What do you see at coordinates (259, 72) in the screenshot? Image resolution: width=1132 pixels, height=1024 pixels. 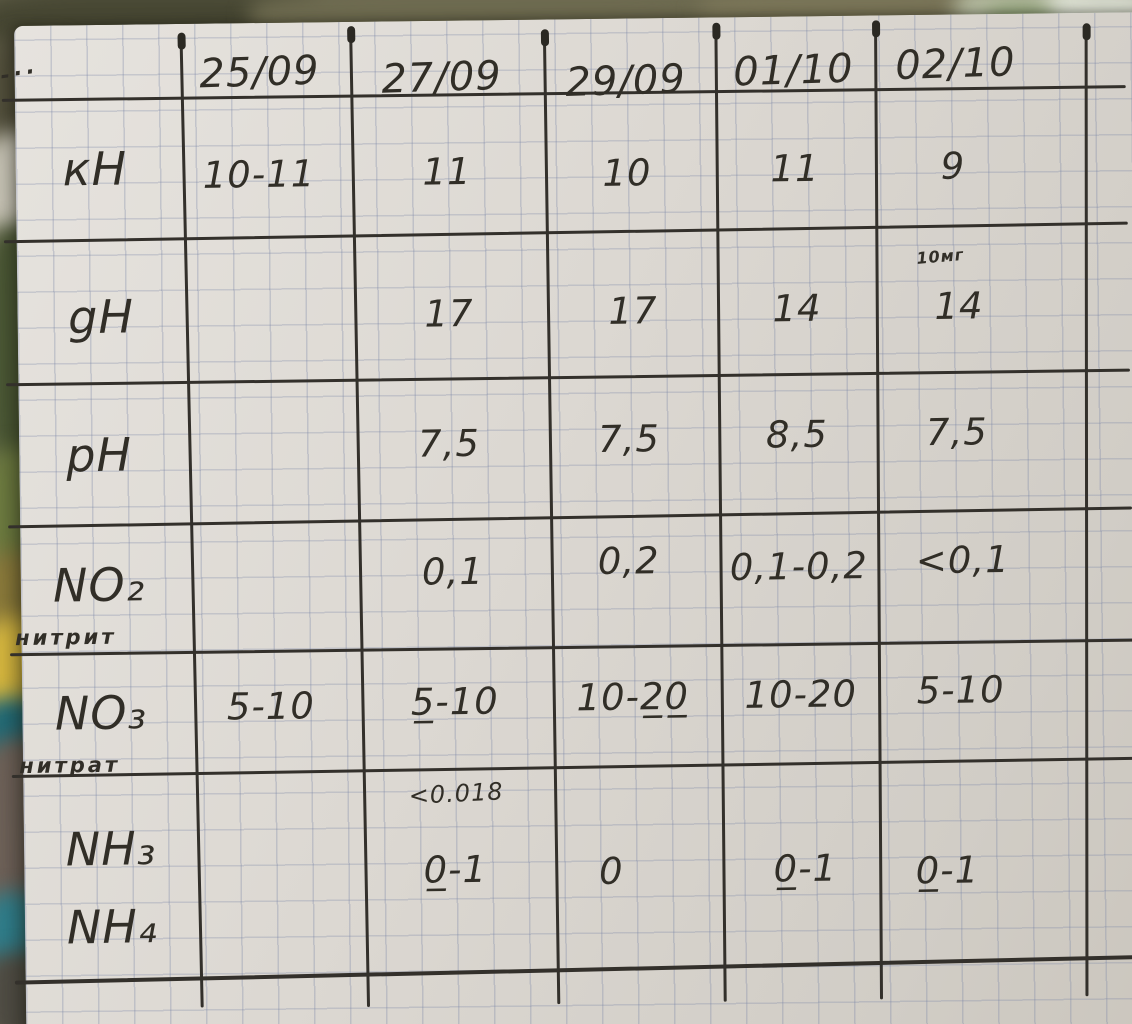 I see `header-date-25-09: 25/09` at bounding box center [259, 72].